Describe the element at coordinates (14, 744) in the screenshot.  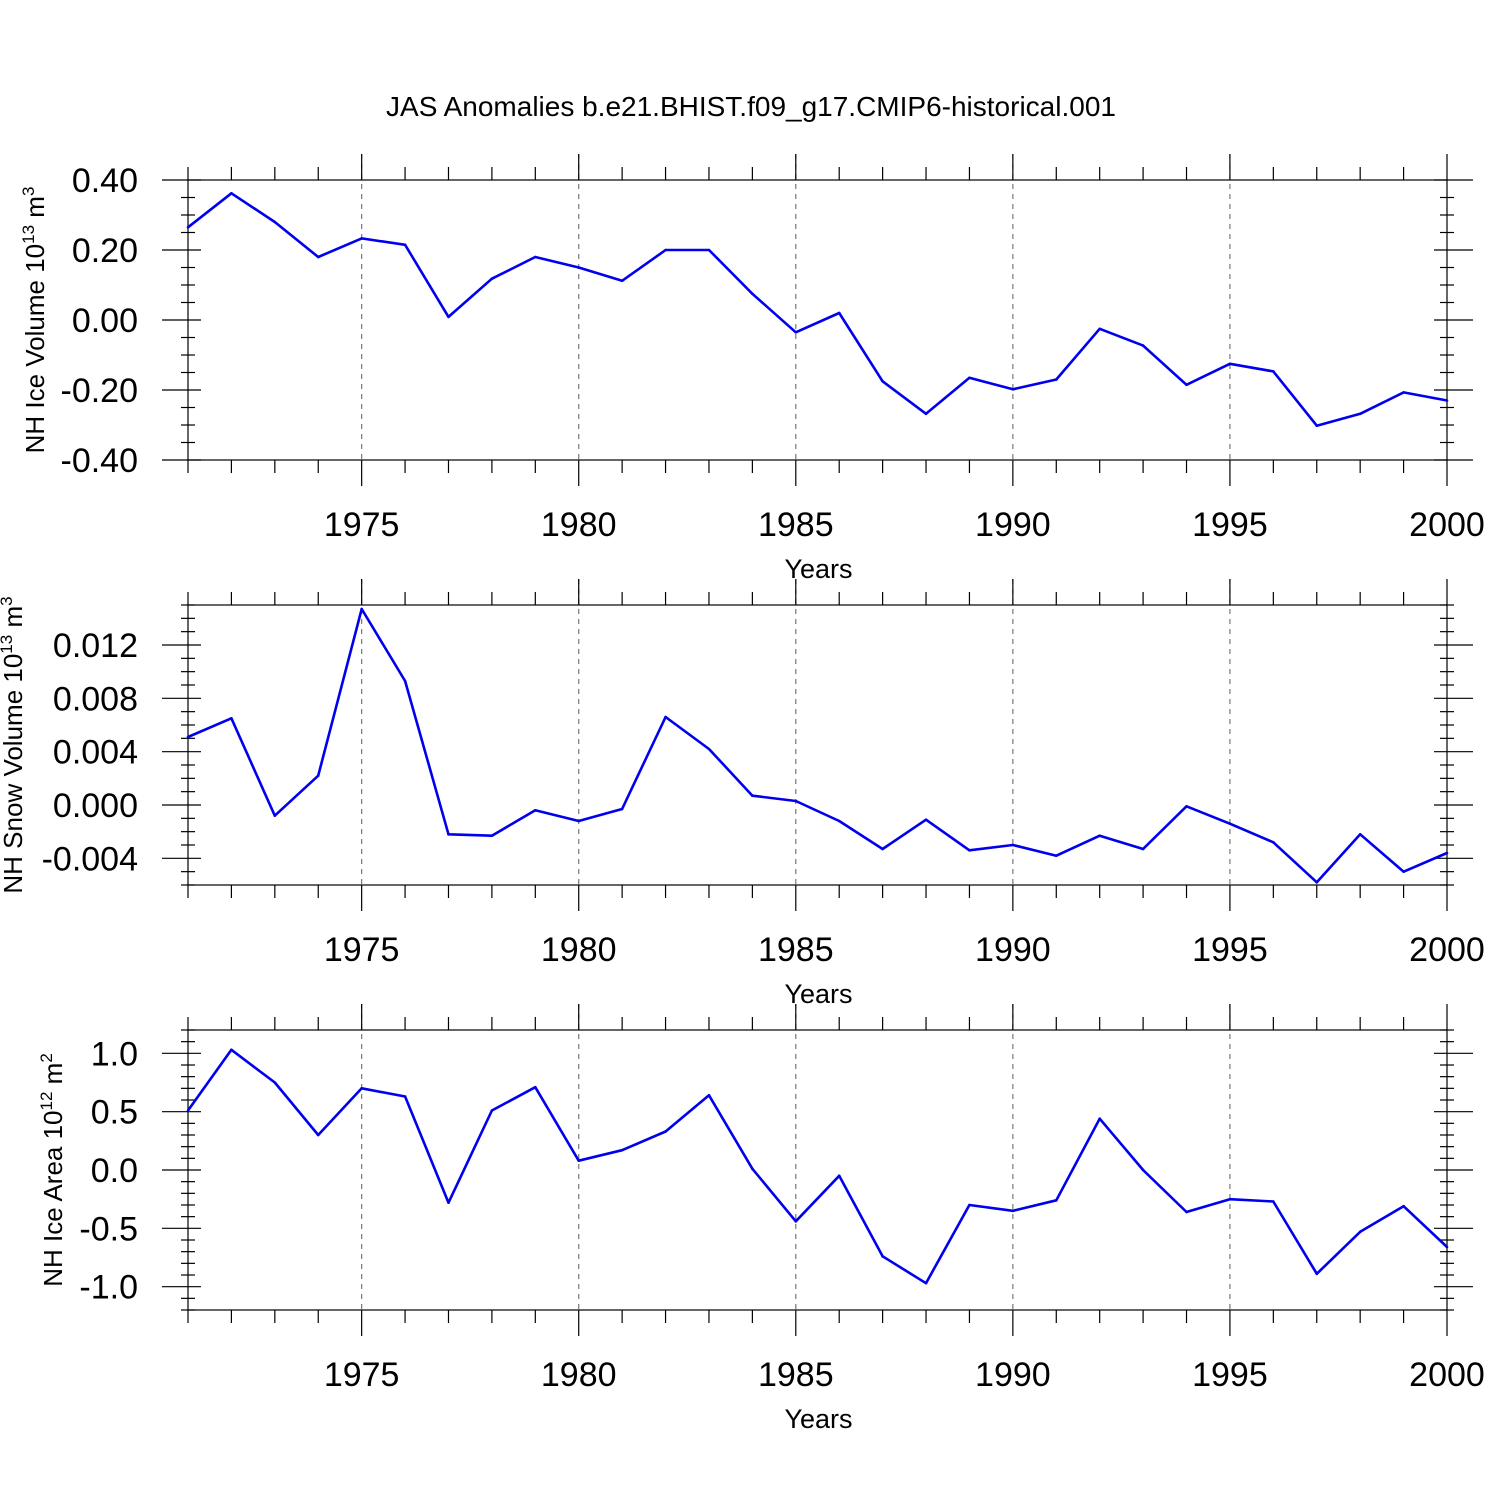
I see `y-axis-title: NH Snow Volume 1013 m3` at that location.